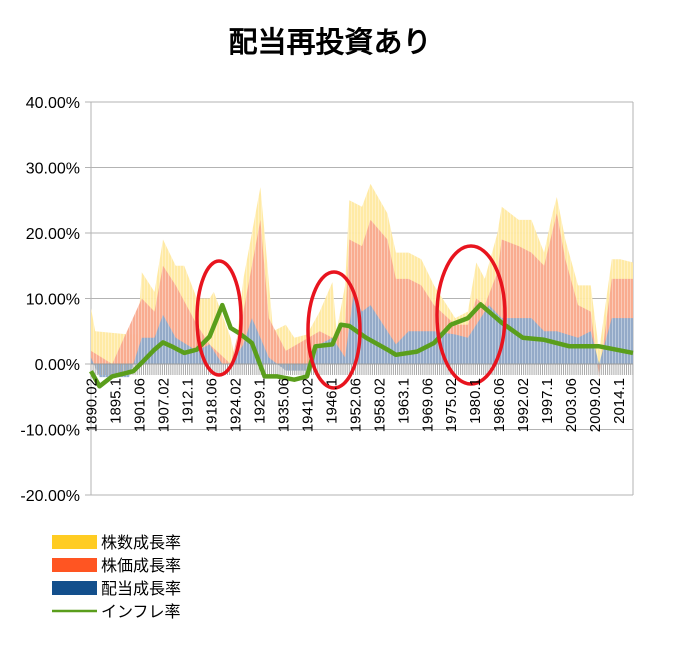 The width and height of the screenshot is (675, 654). What do you see at coordinates (235, 405) in the screenshot?
I see `x-tick-label: 1924.02` at bounding box center [235, 405].